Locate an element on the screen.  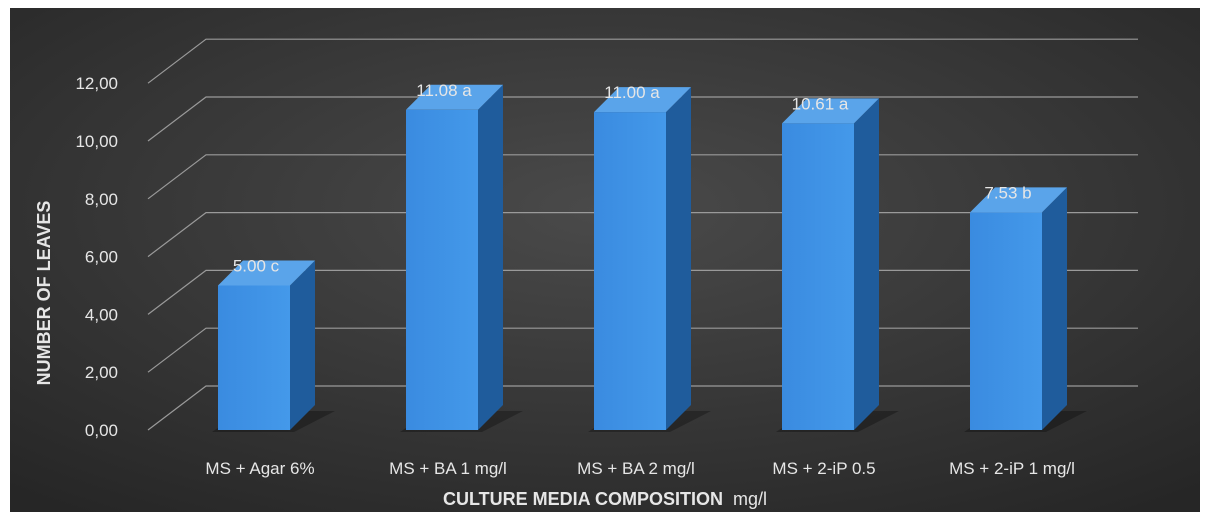
x-axis-title-unit: mg/l is located at coordinates (750, 499).